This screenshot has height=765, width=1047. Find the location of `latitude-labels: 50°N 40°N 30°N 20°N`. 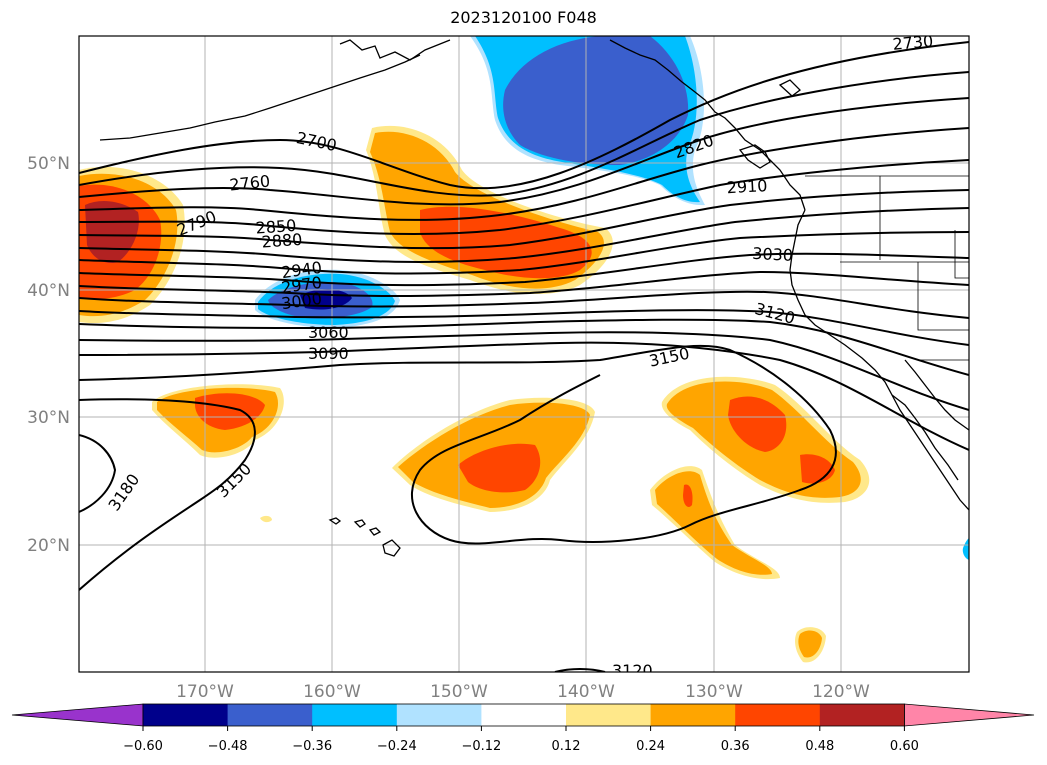

latitude-labels: 50°N 40°N 30°N 20°N is located at coordinates (48, 355).